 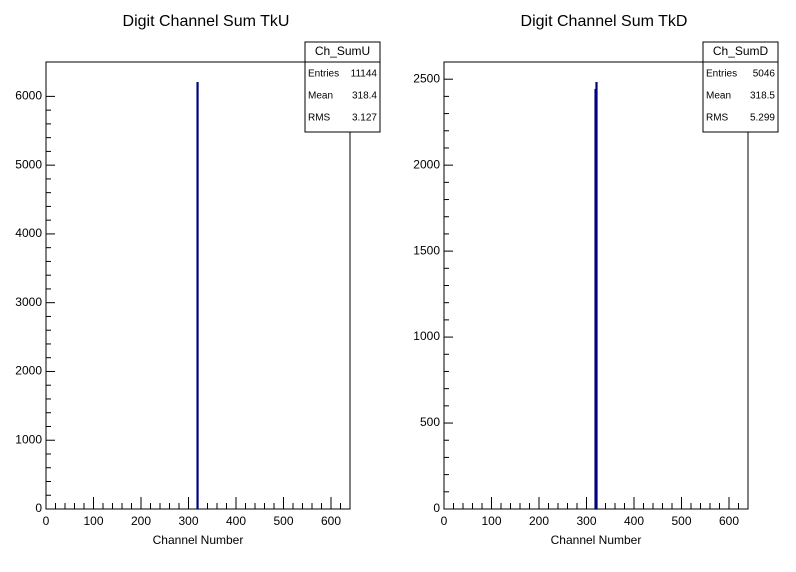 What do you see at coordinates (28, 233) in the screenshot?
I see `y-tick-label: 4000` at bounding box center [28, 233].